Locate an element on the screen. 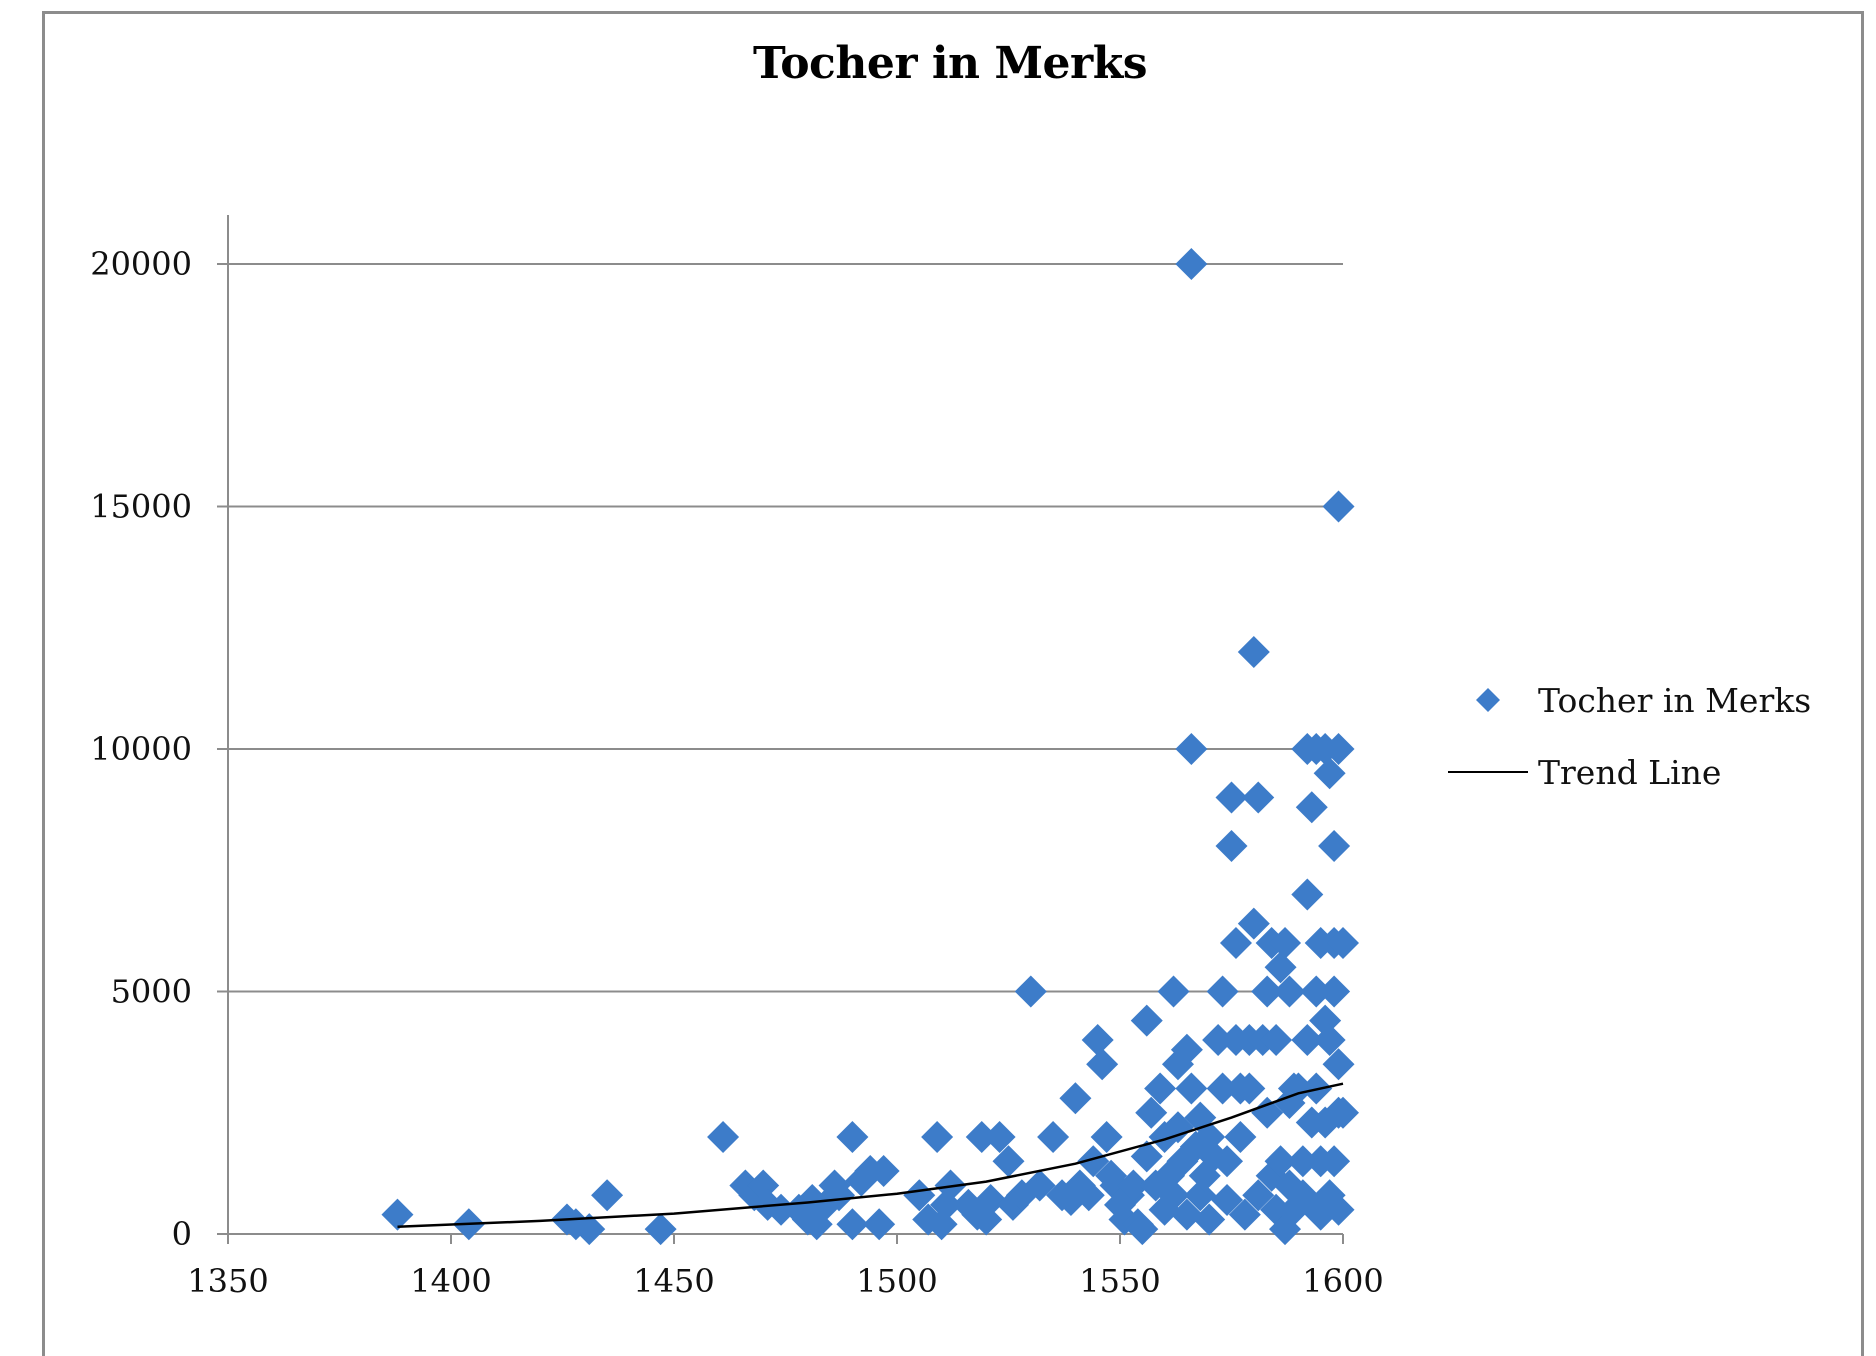 Image resolution: width=1876 pixels, height=1356 pixels. x-tick-label: 1500 is located at coordinates (896, 1281).